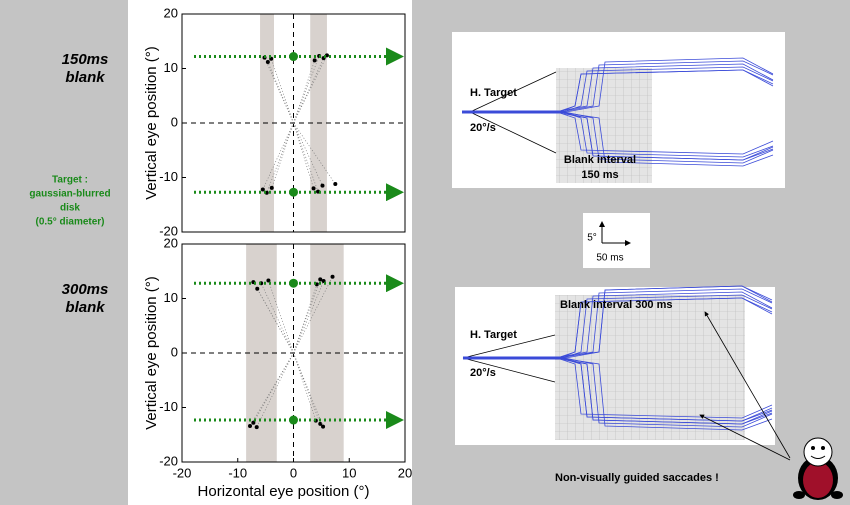  Describe the element at coordinates (599, 175) in the screenshot. I see `label: 150 ms` at that location.